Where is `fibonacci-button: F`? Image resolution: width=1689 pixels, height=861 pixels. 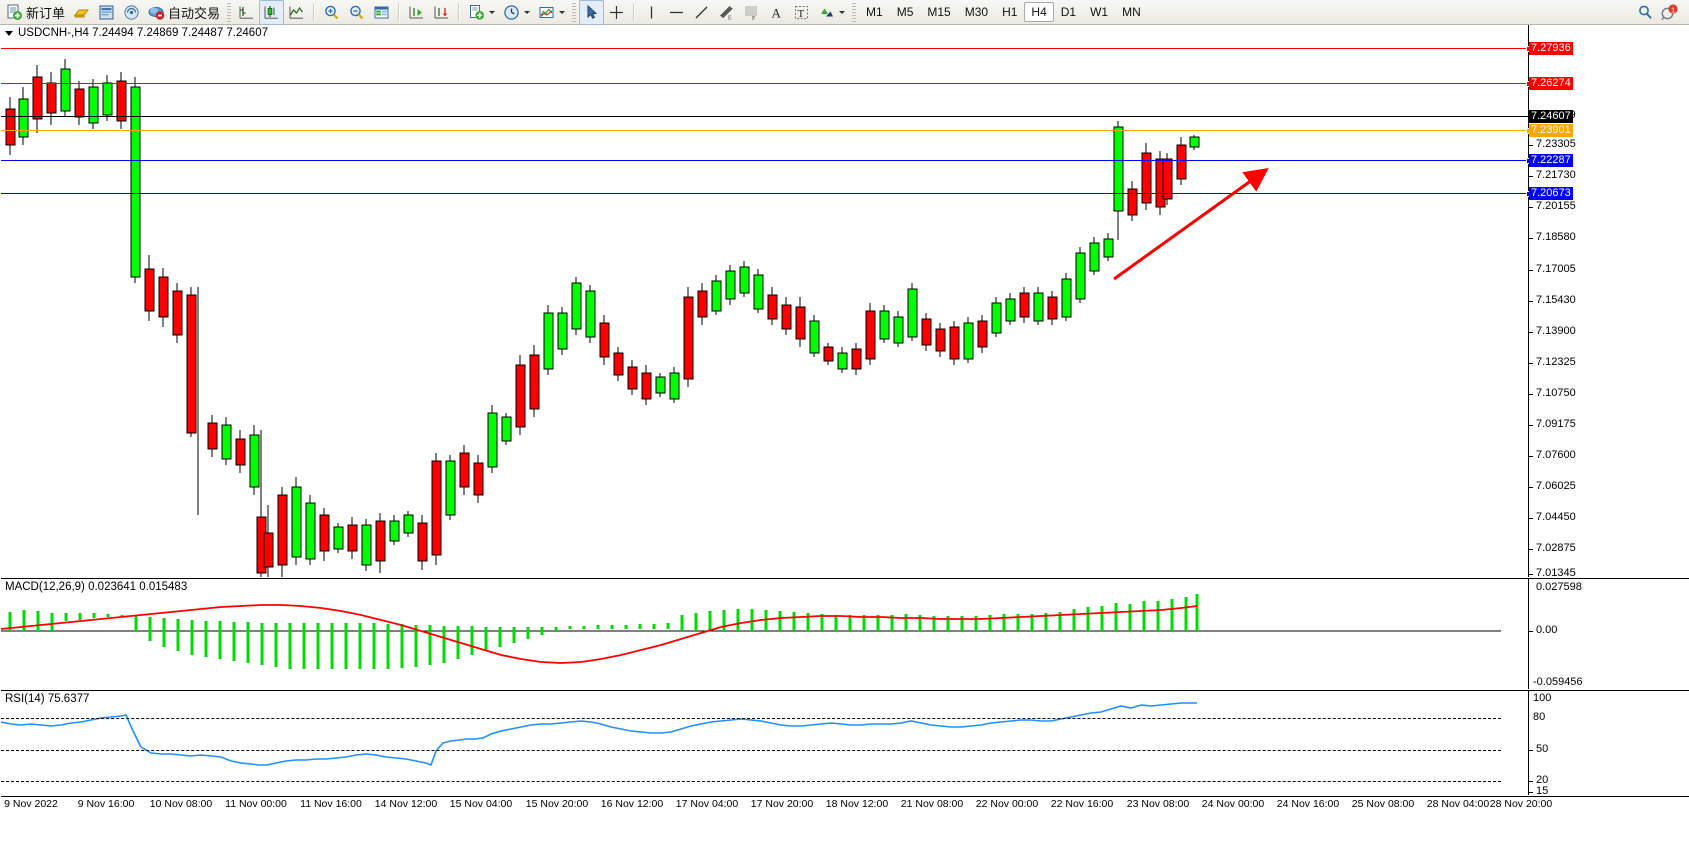
fibonacci-button: F is located at coordinates (751, 12).